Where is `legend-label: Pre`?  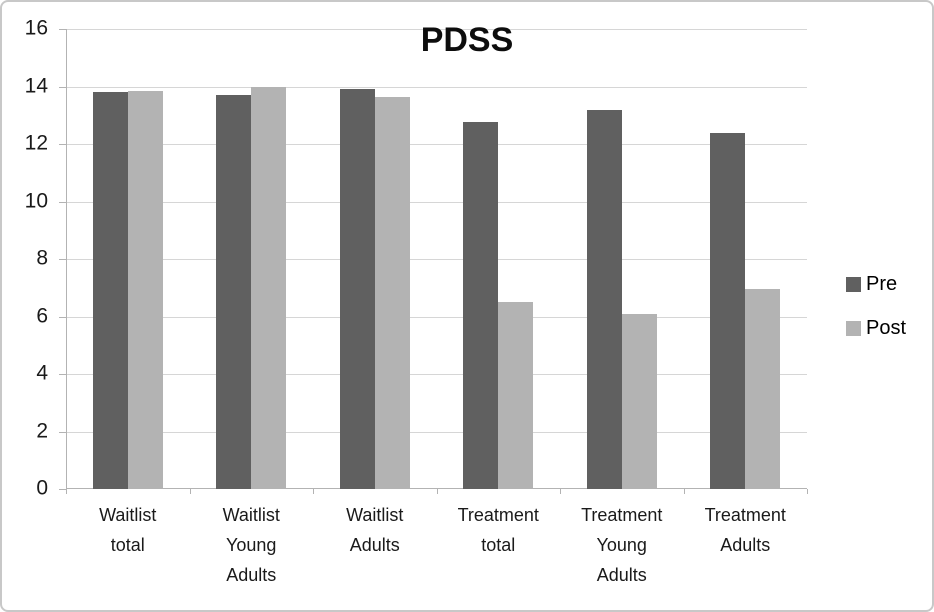
legend-label: Pre is located at coordinates (882, 284).